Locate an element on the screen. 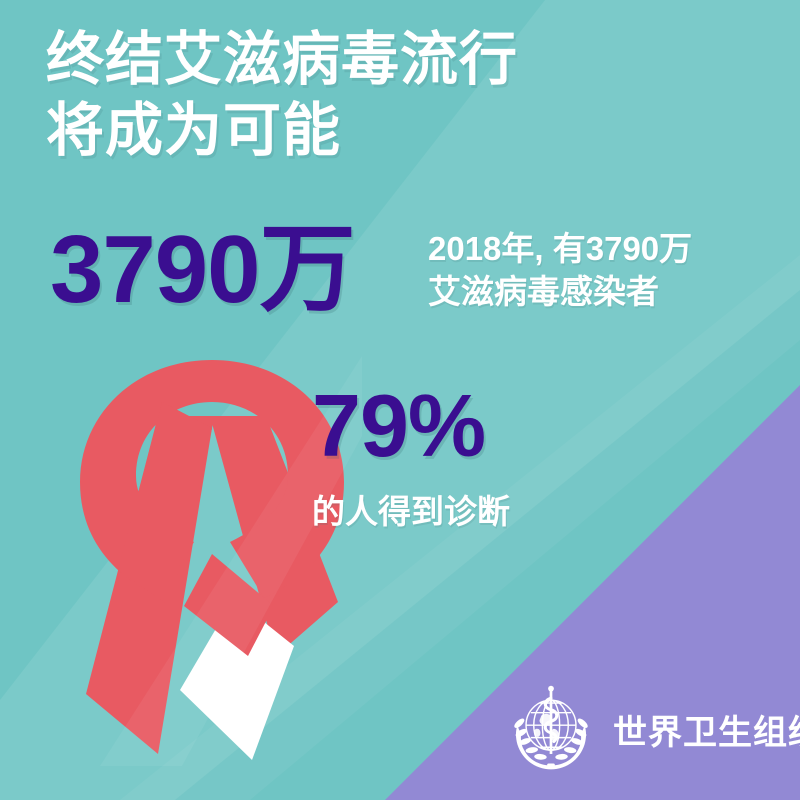 Image resolution: width=800 pixels, height=800 pixels. stat-value-people-living-with-hiv: 3790万 is located at coordinates (203, 269).